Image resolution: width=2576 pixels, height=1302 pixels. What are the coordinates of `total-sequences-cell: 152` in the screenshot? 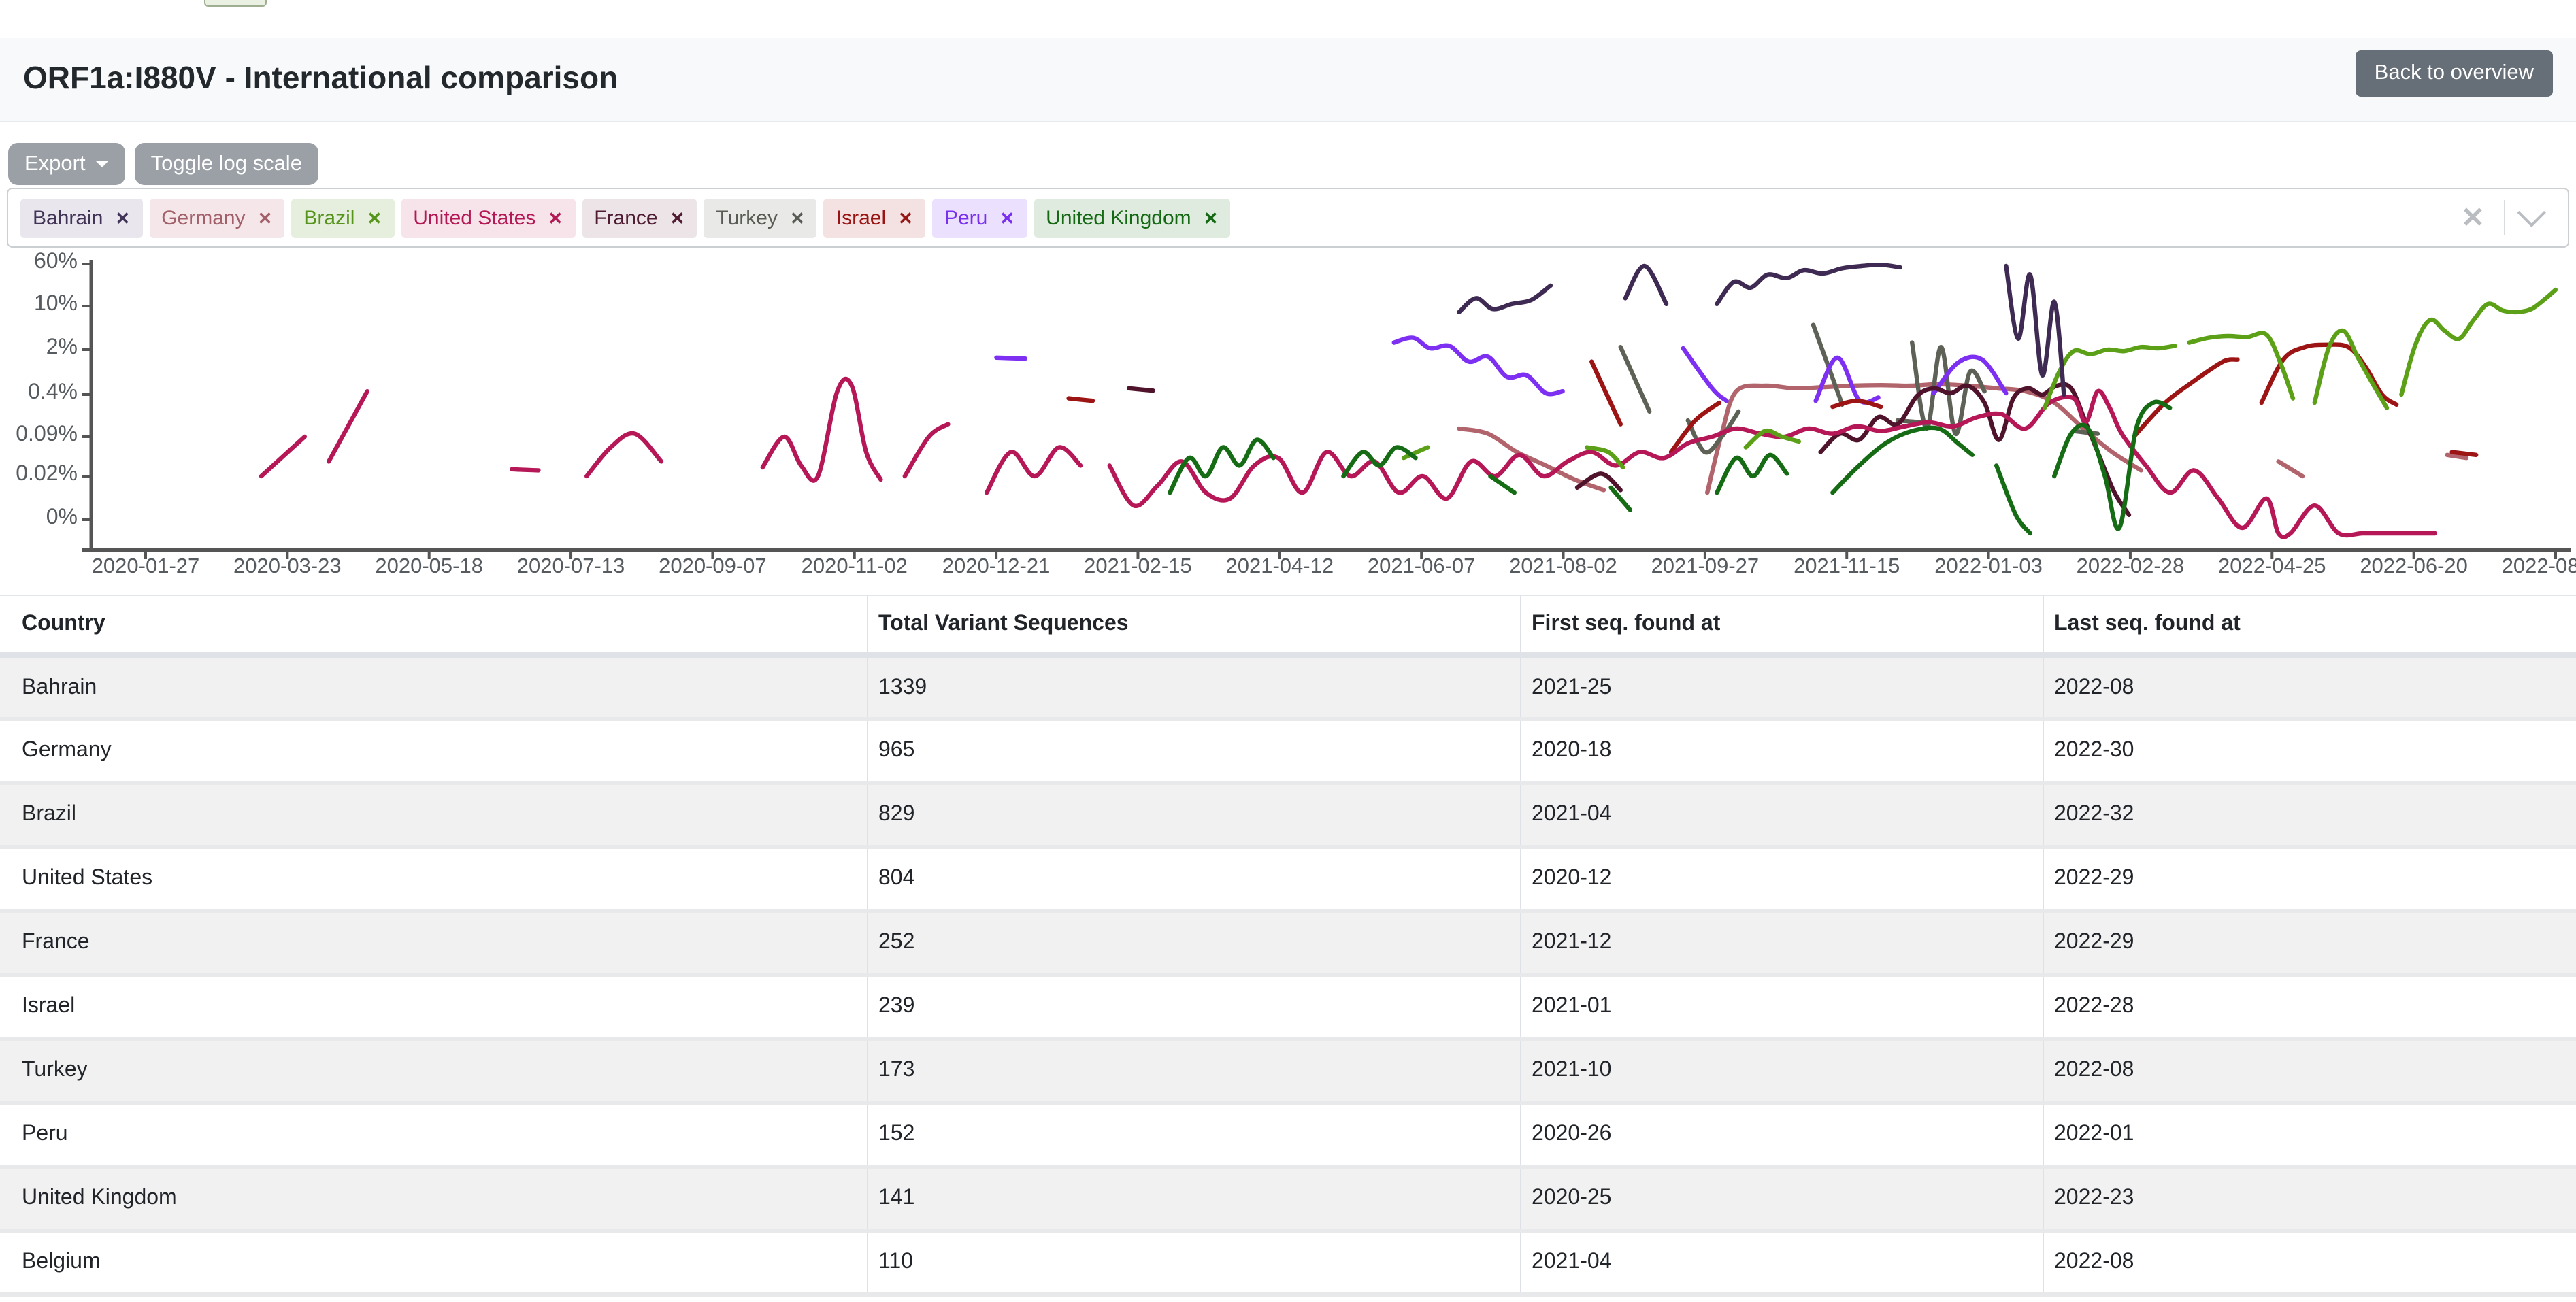 It's located at (1194, 1136).